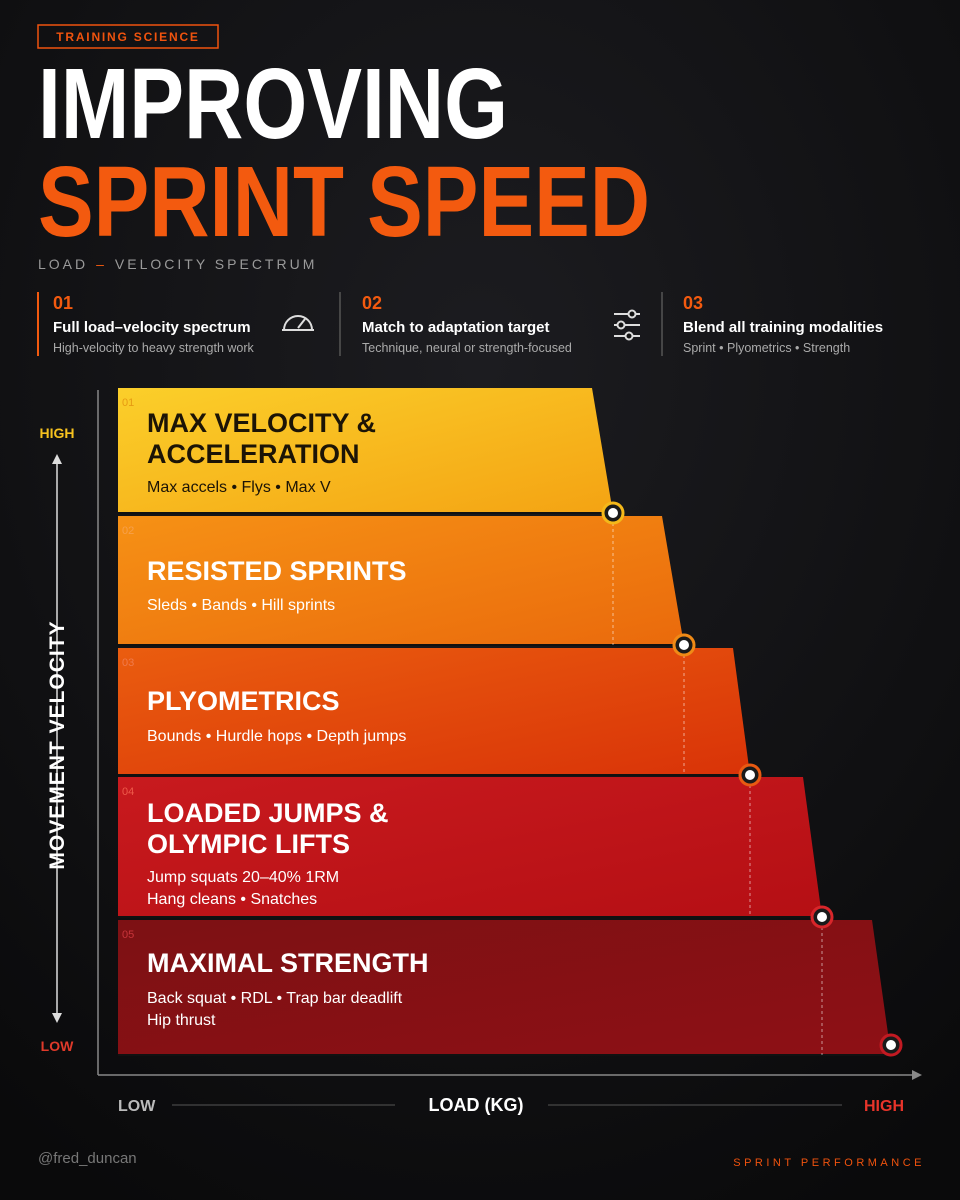 This screenshot has width=960, height=1200. I want to click on y-low: LOW, so click(57, 1046).